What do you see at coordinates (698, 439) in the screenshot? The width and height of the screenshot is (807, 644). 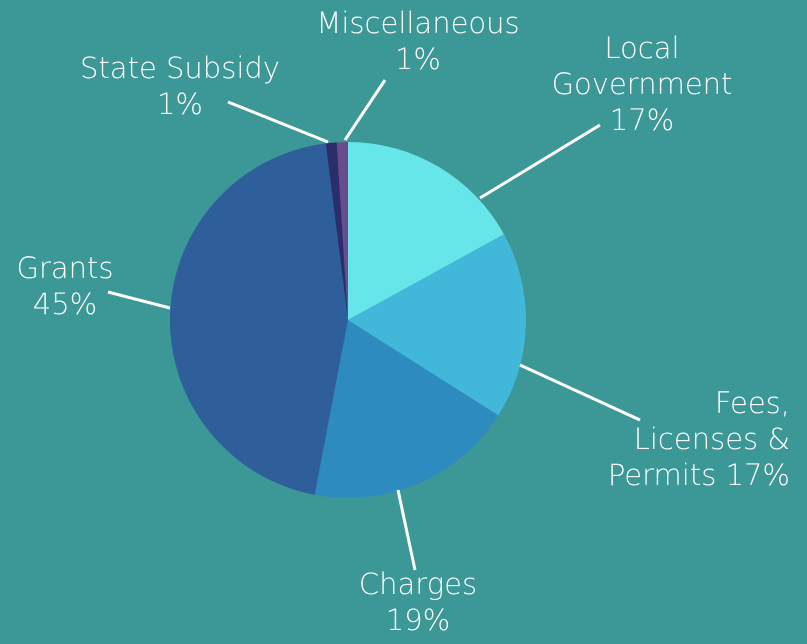 I see `category-name: Fees, Licenses & Permits` at bounding box center [698, 439].